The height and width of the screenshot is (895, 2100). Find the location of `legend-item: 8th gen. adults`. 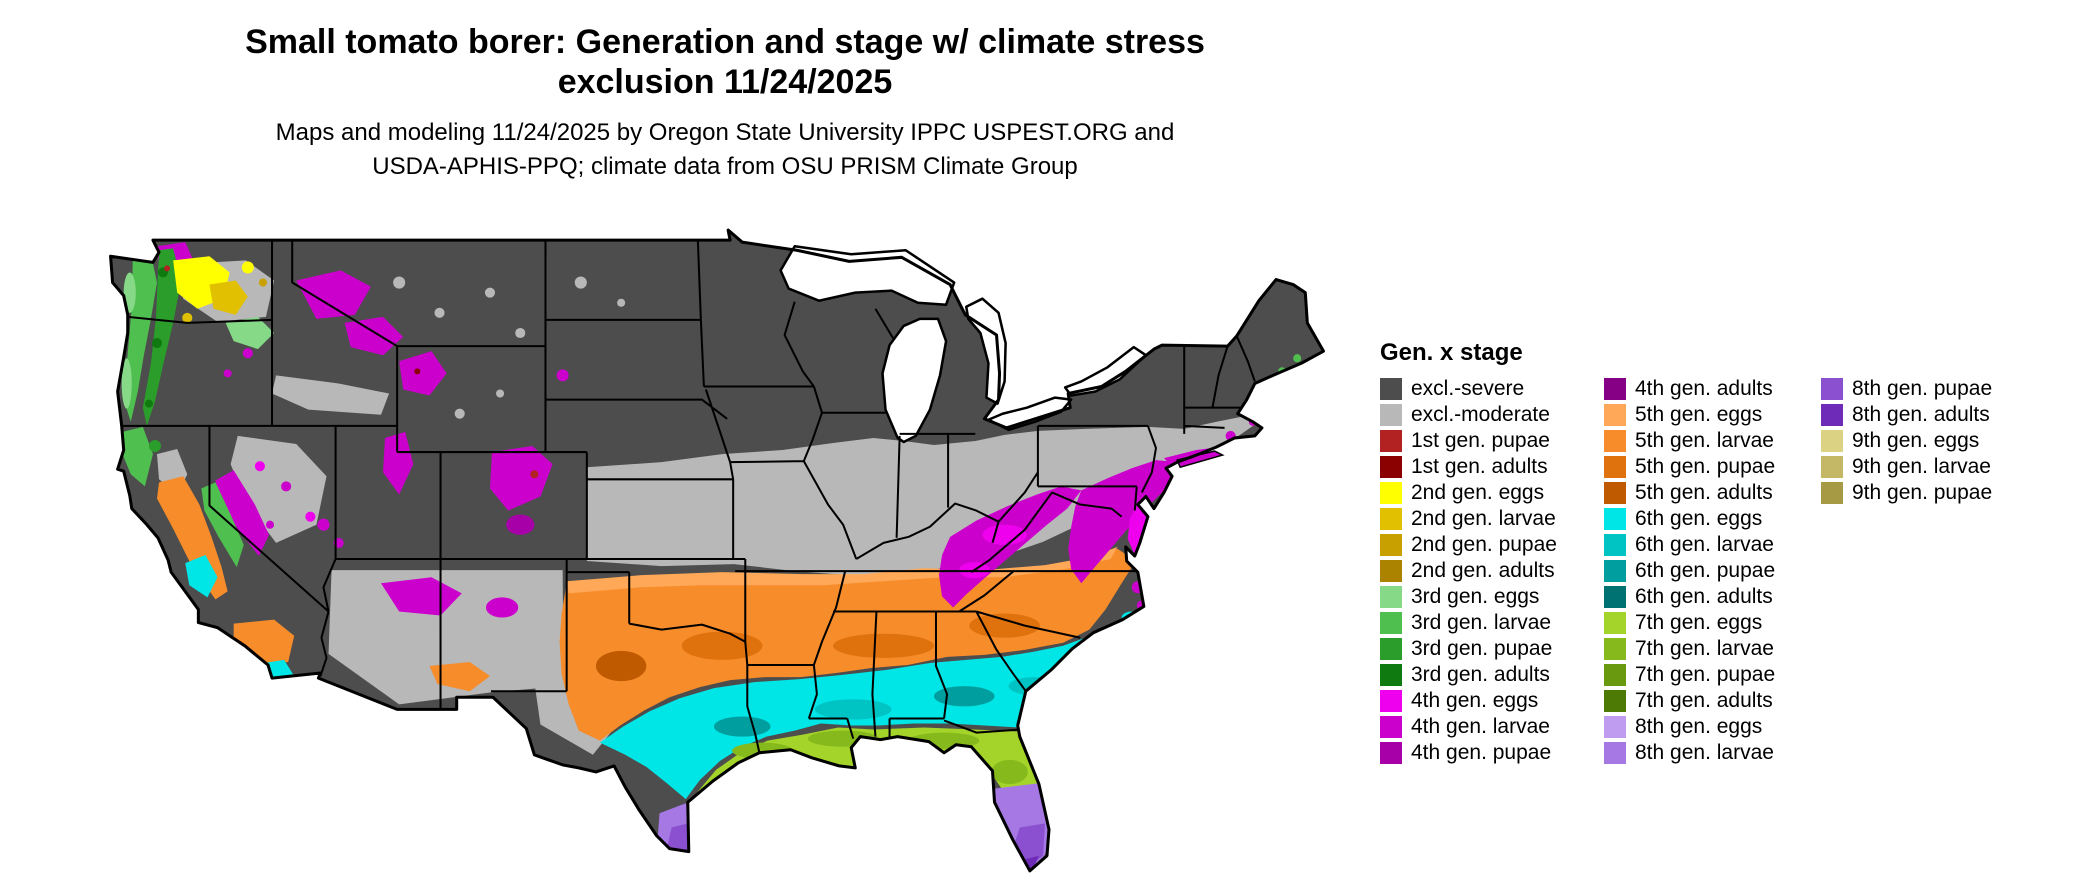

legend-item: 8th gen. adults is located at coordinates (1906, 415).